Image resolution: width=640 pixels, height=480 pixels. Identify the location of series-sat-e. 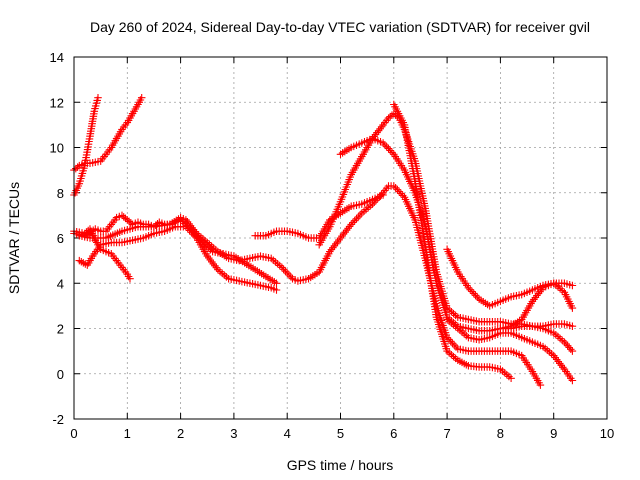
(178, 258).